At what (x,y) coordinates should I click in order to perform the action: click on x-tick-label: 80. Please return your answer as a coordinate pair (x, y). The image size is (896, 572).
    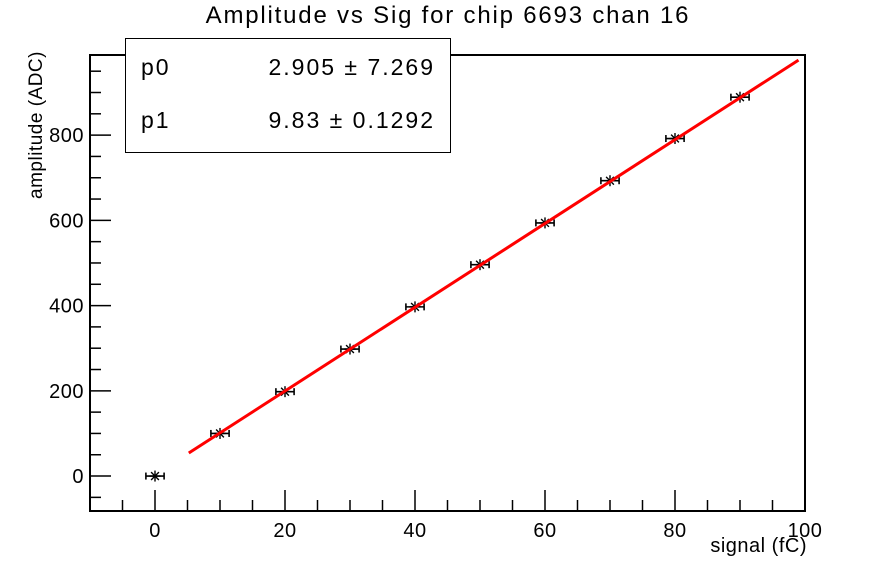
    Looking at the image, I should click on (674, 531).